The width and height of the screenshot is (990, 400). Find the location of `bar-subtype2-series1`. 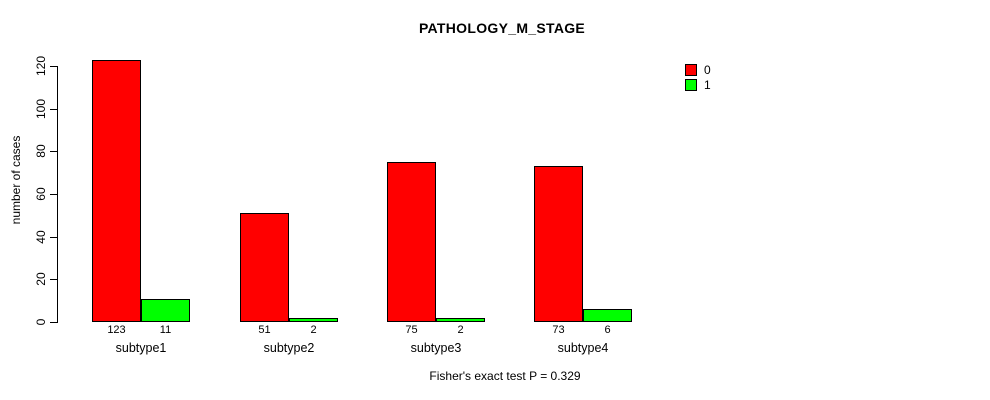

bar-subtype2-series1 is located at coordinates (313, 320).